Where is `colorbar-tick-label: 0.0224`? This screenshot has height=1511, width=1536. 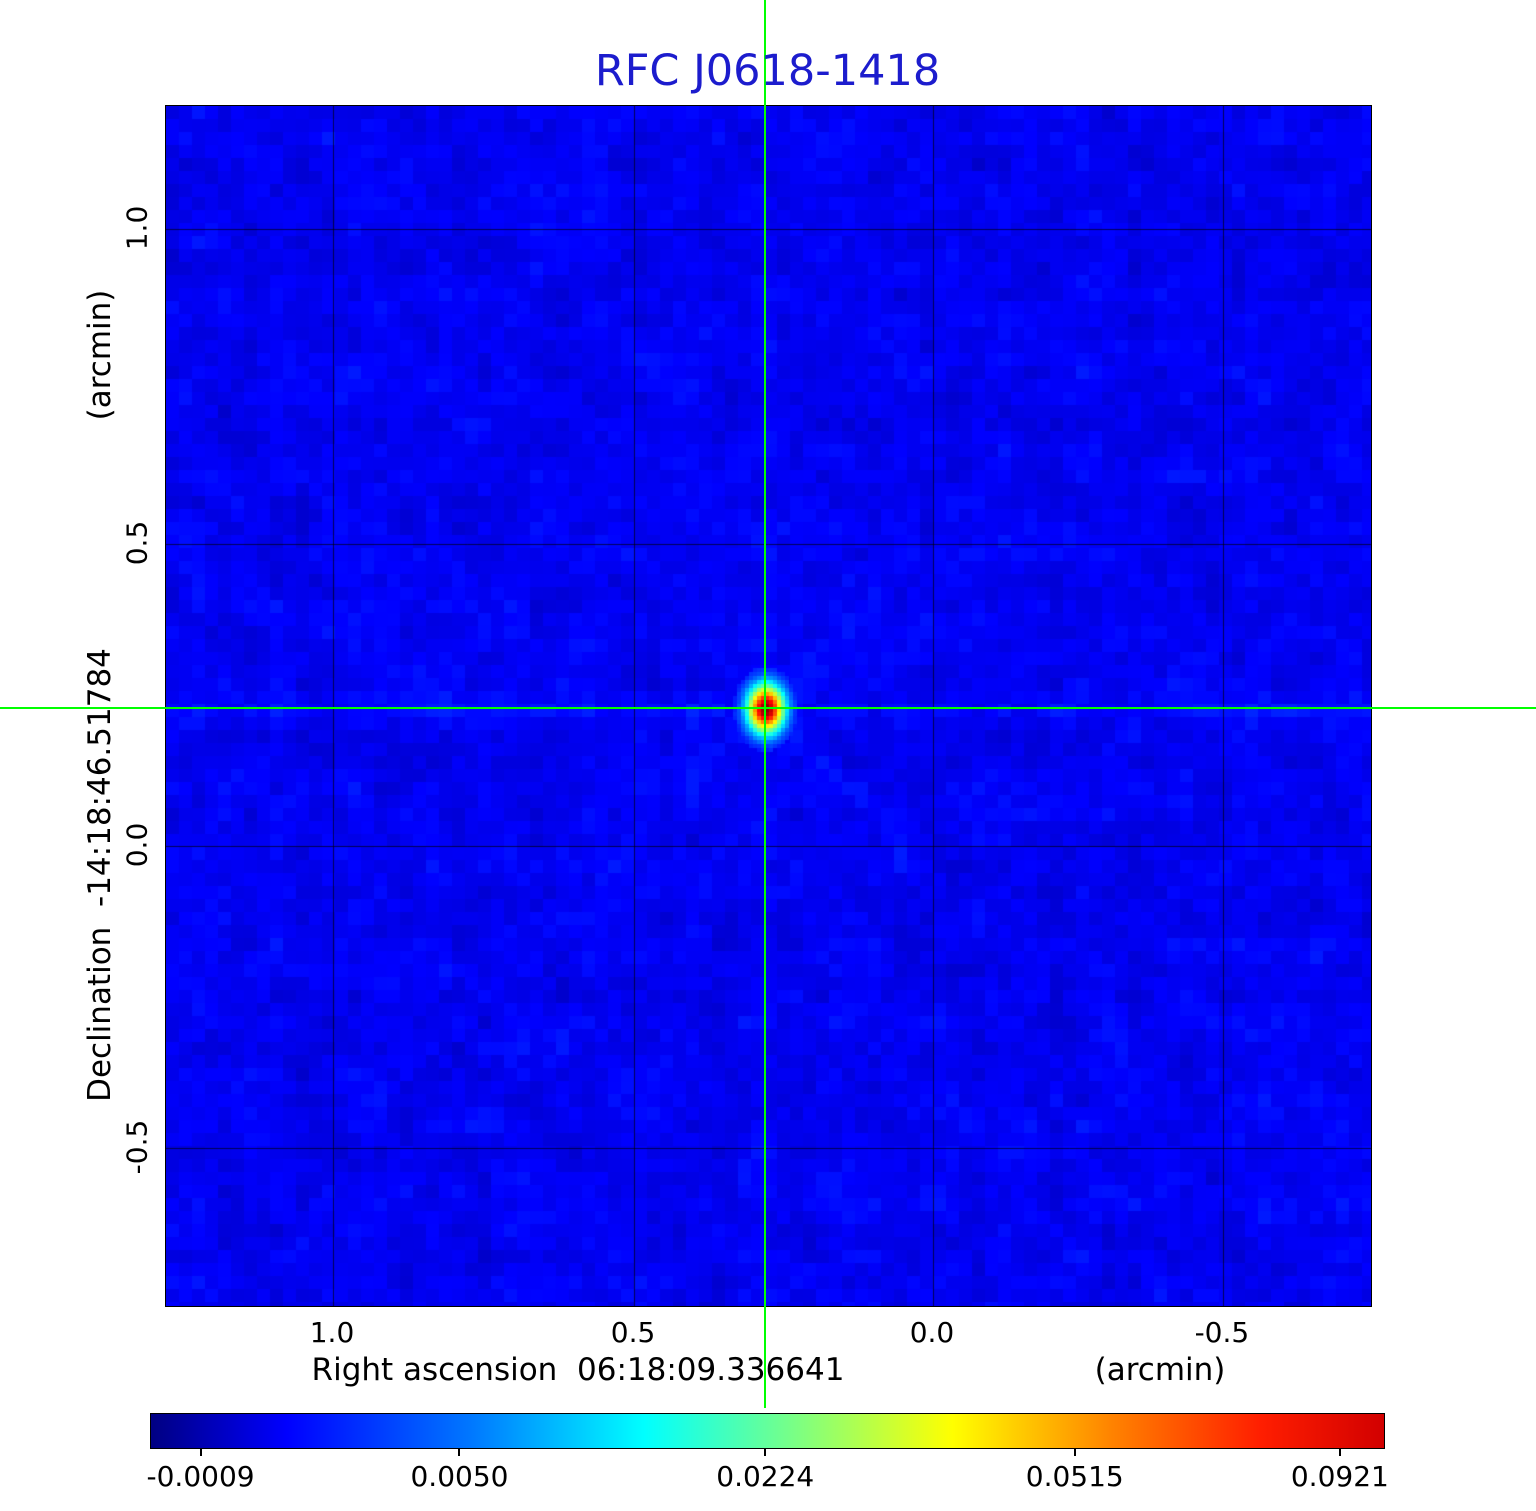
colorbar-tick-label: 0.0224 is located at coordinates (765, 1476).